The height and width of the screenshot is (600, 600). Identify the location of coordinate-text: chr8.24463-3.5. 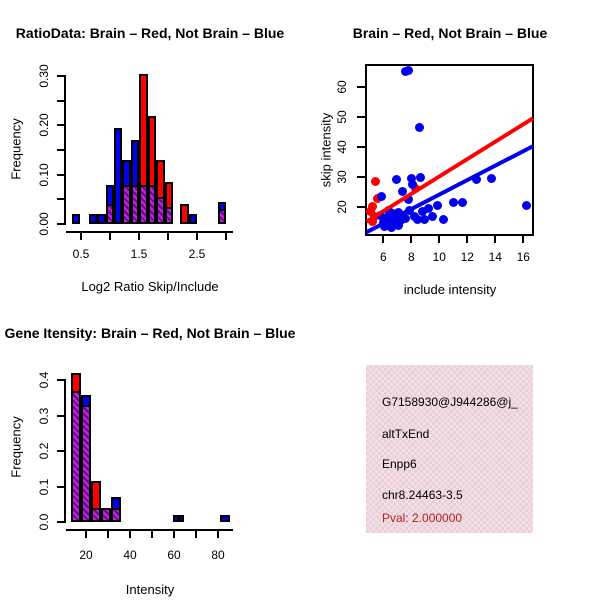
(422, 495).